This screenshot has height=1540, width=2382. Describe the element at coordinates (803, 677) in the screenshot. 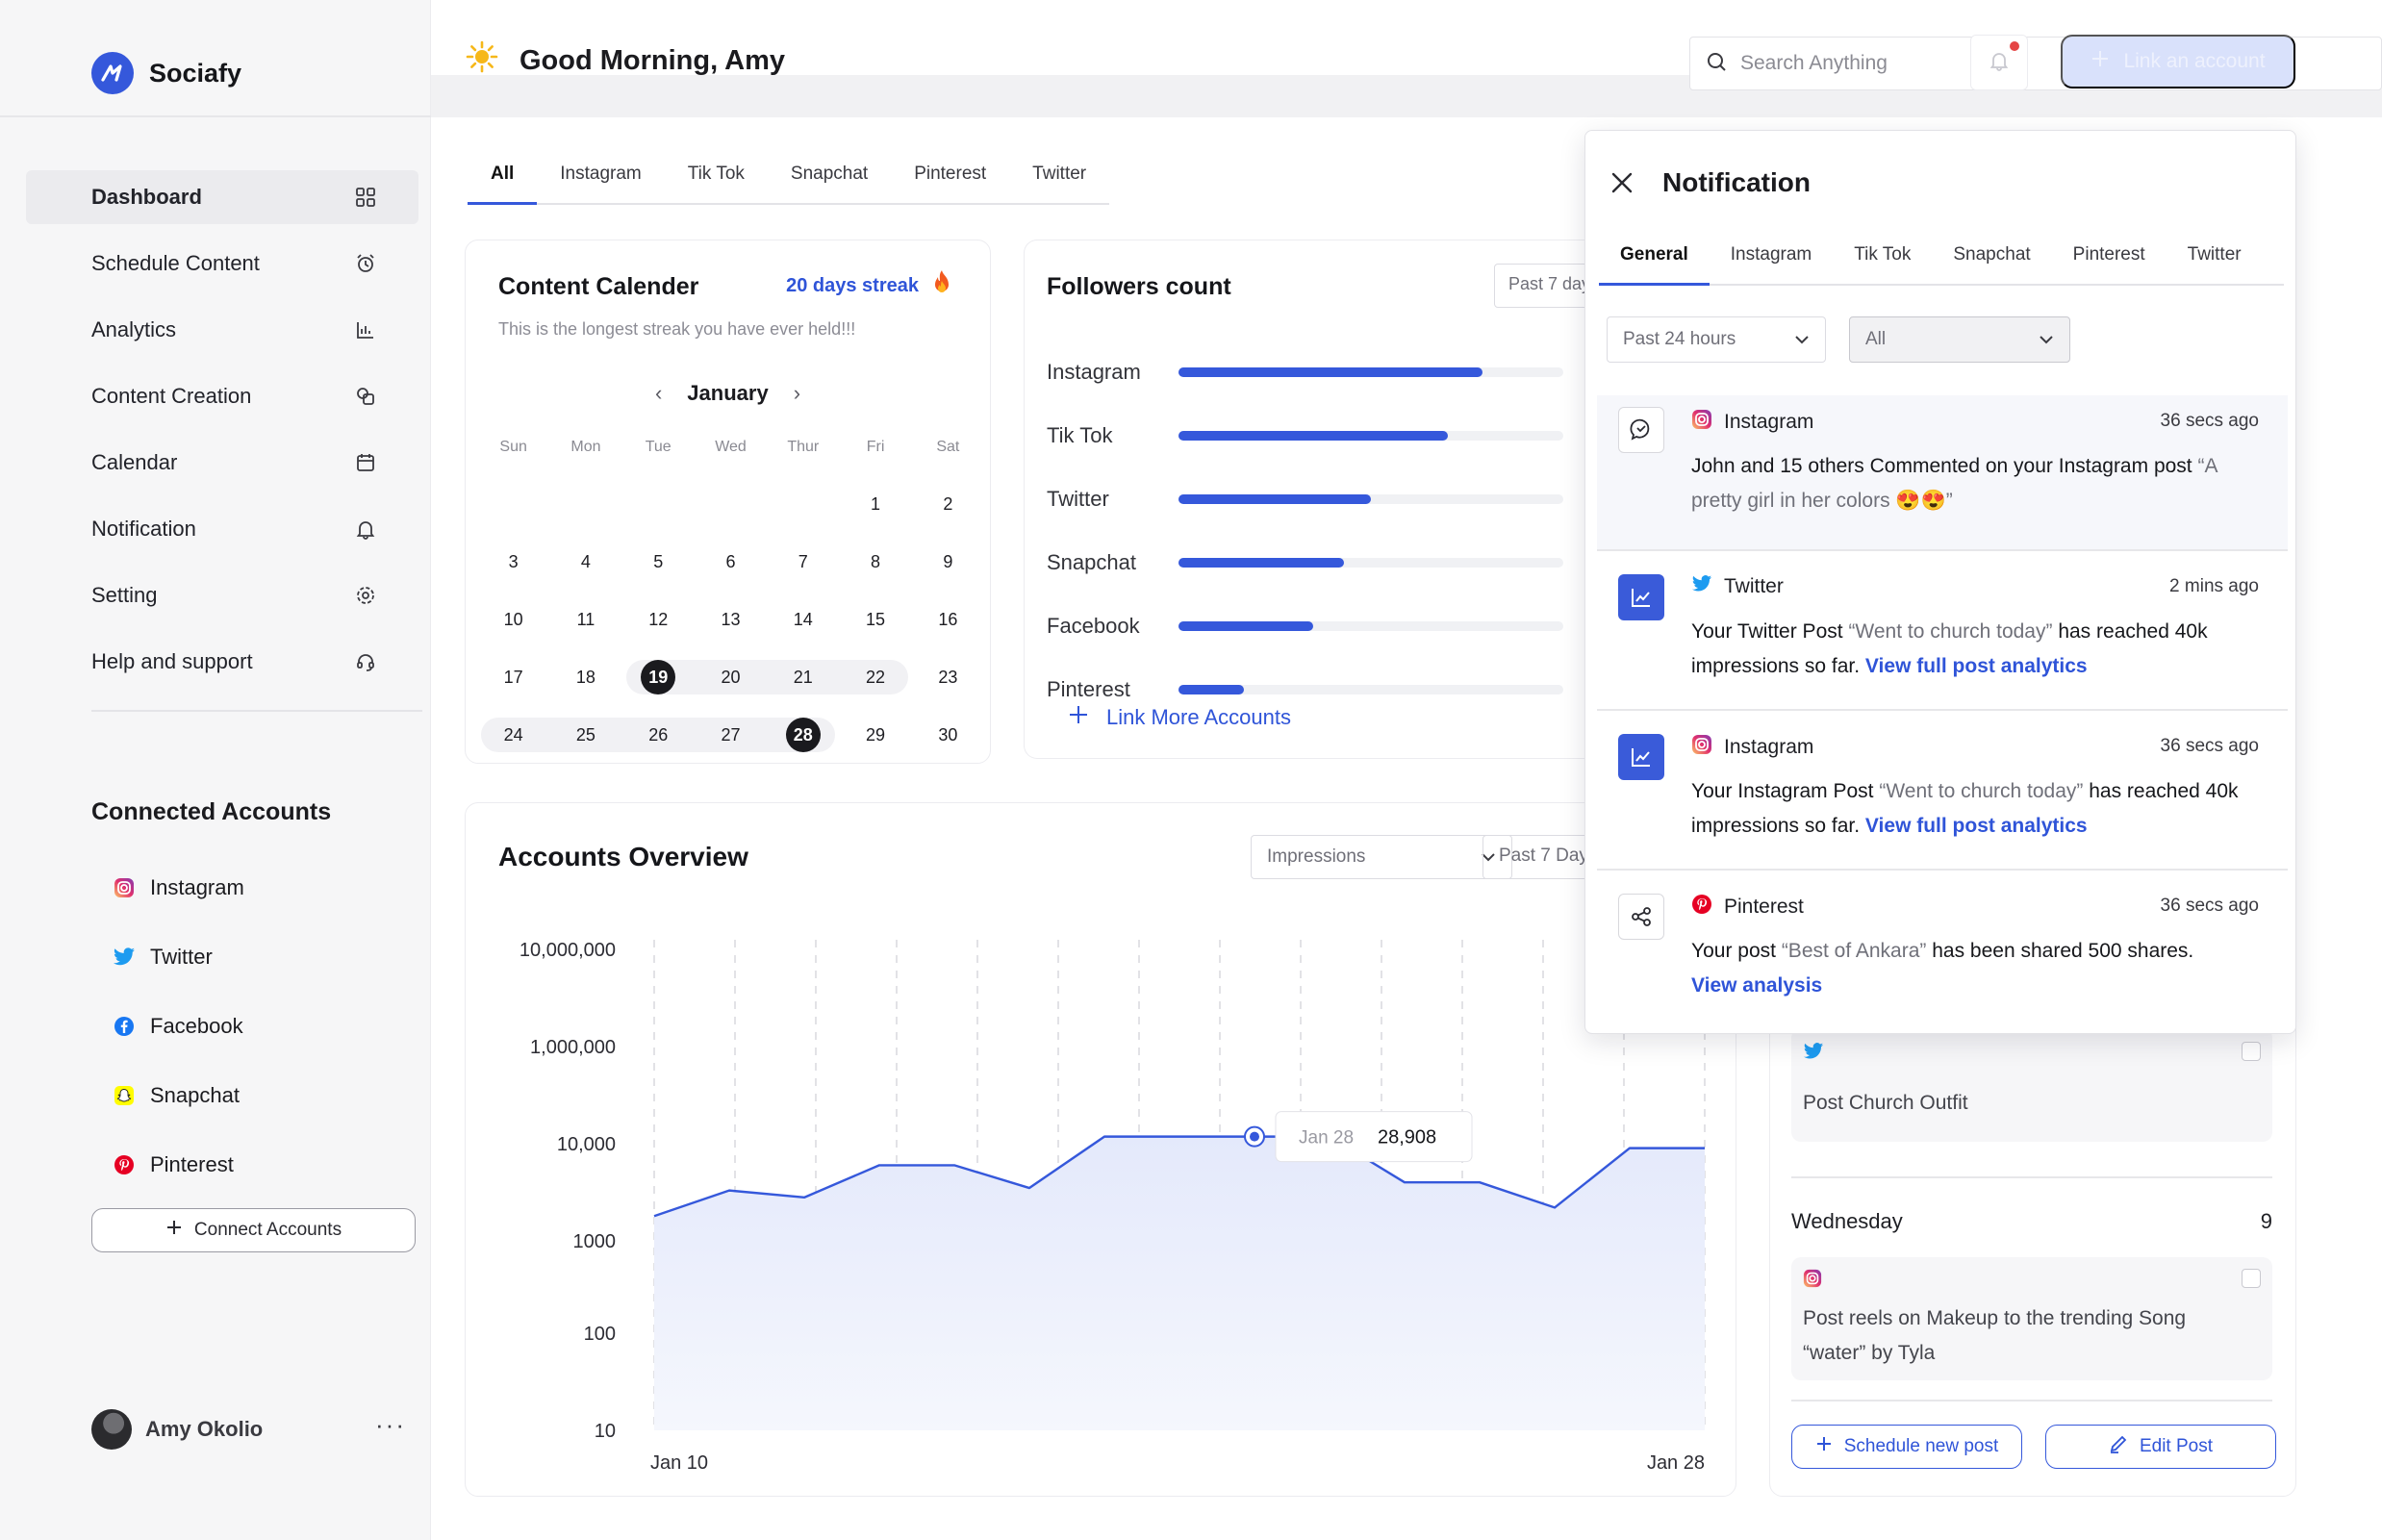

I see `calendar-day: 21` at that location.